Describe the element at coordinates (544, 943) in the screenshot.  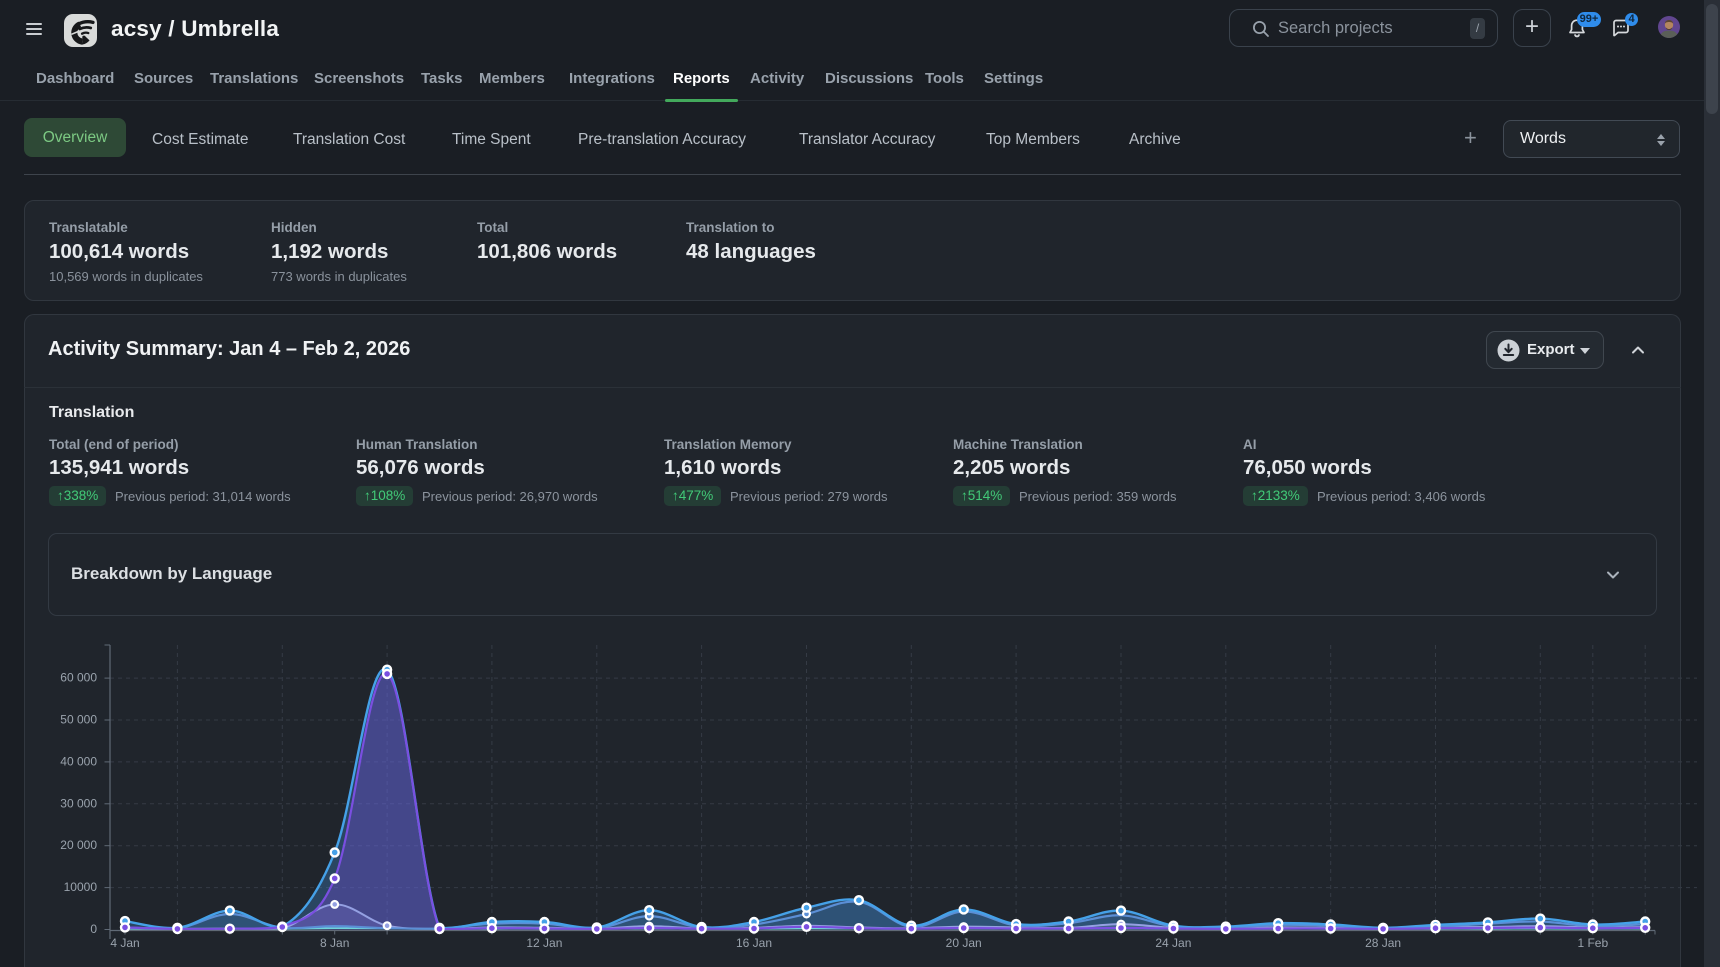
I see `svg-text: 12 Jan` at that location.